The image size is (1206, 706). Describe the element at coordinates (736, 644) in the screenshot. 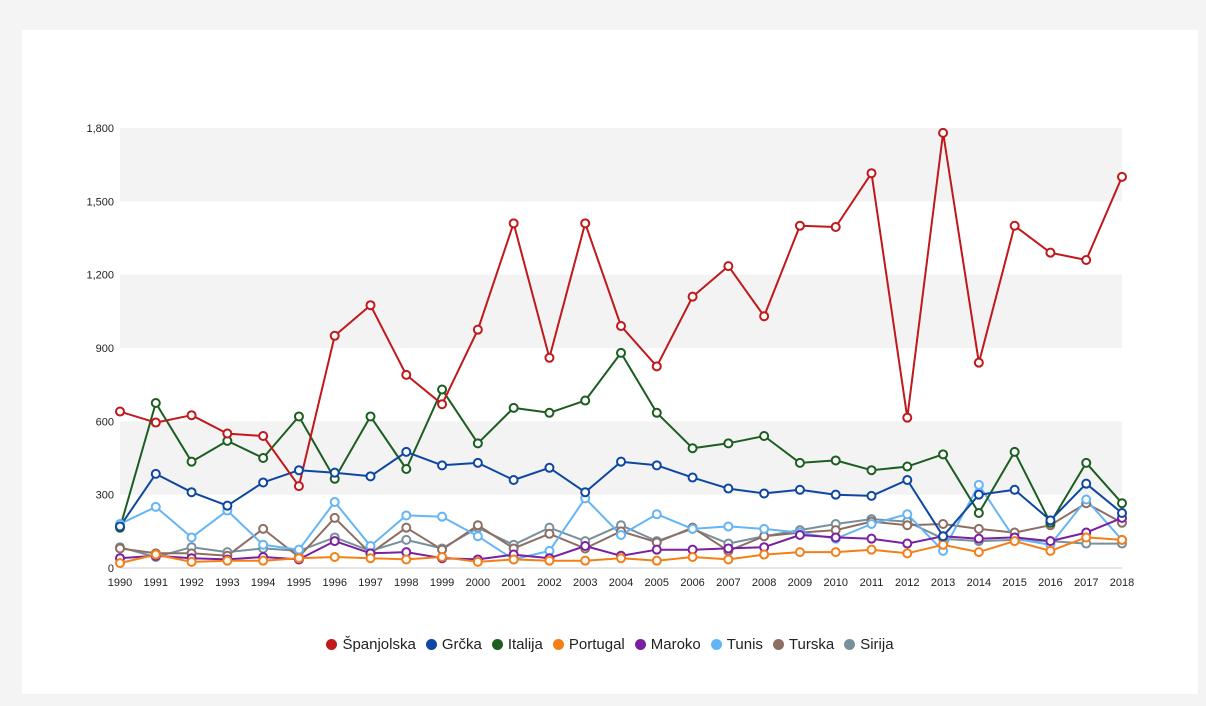

I see `legend-item: Tunis` at that location.